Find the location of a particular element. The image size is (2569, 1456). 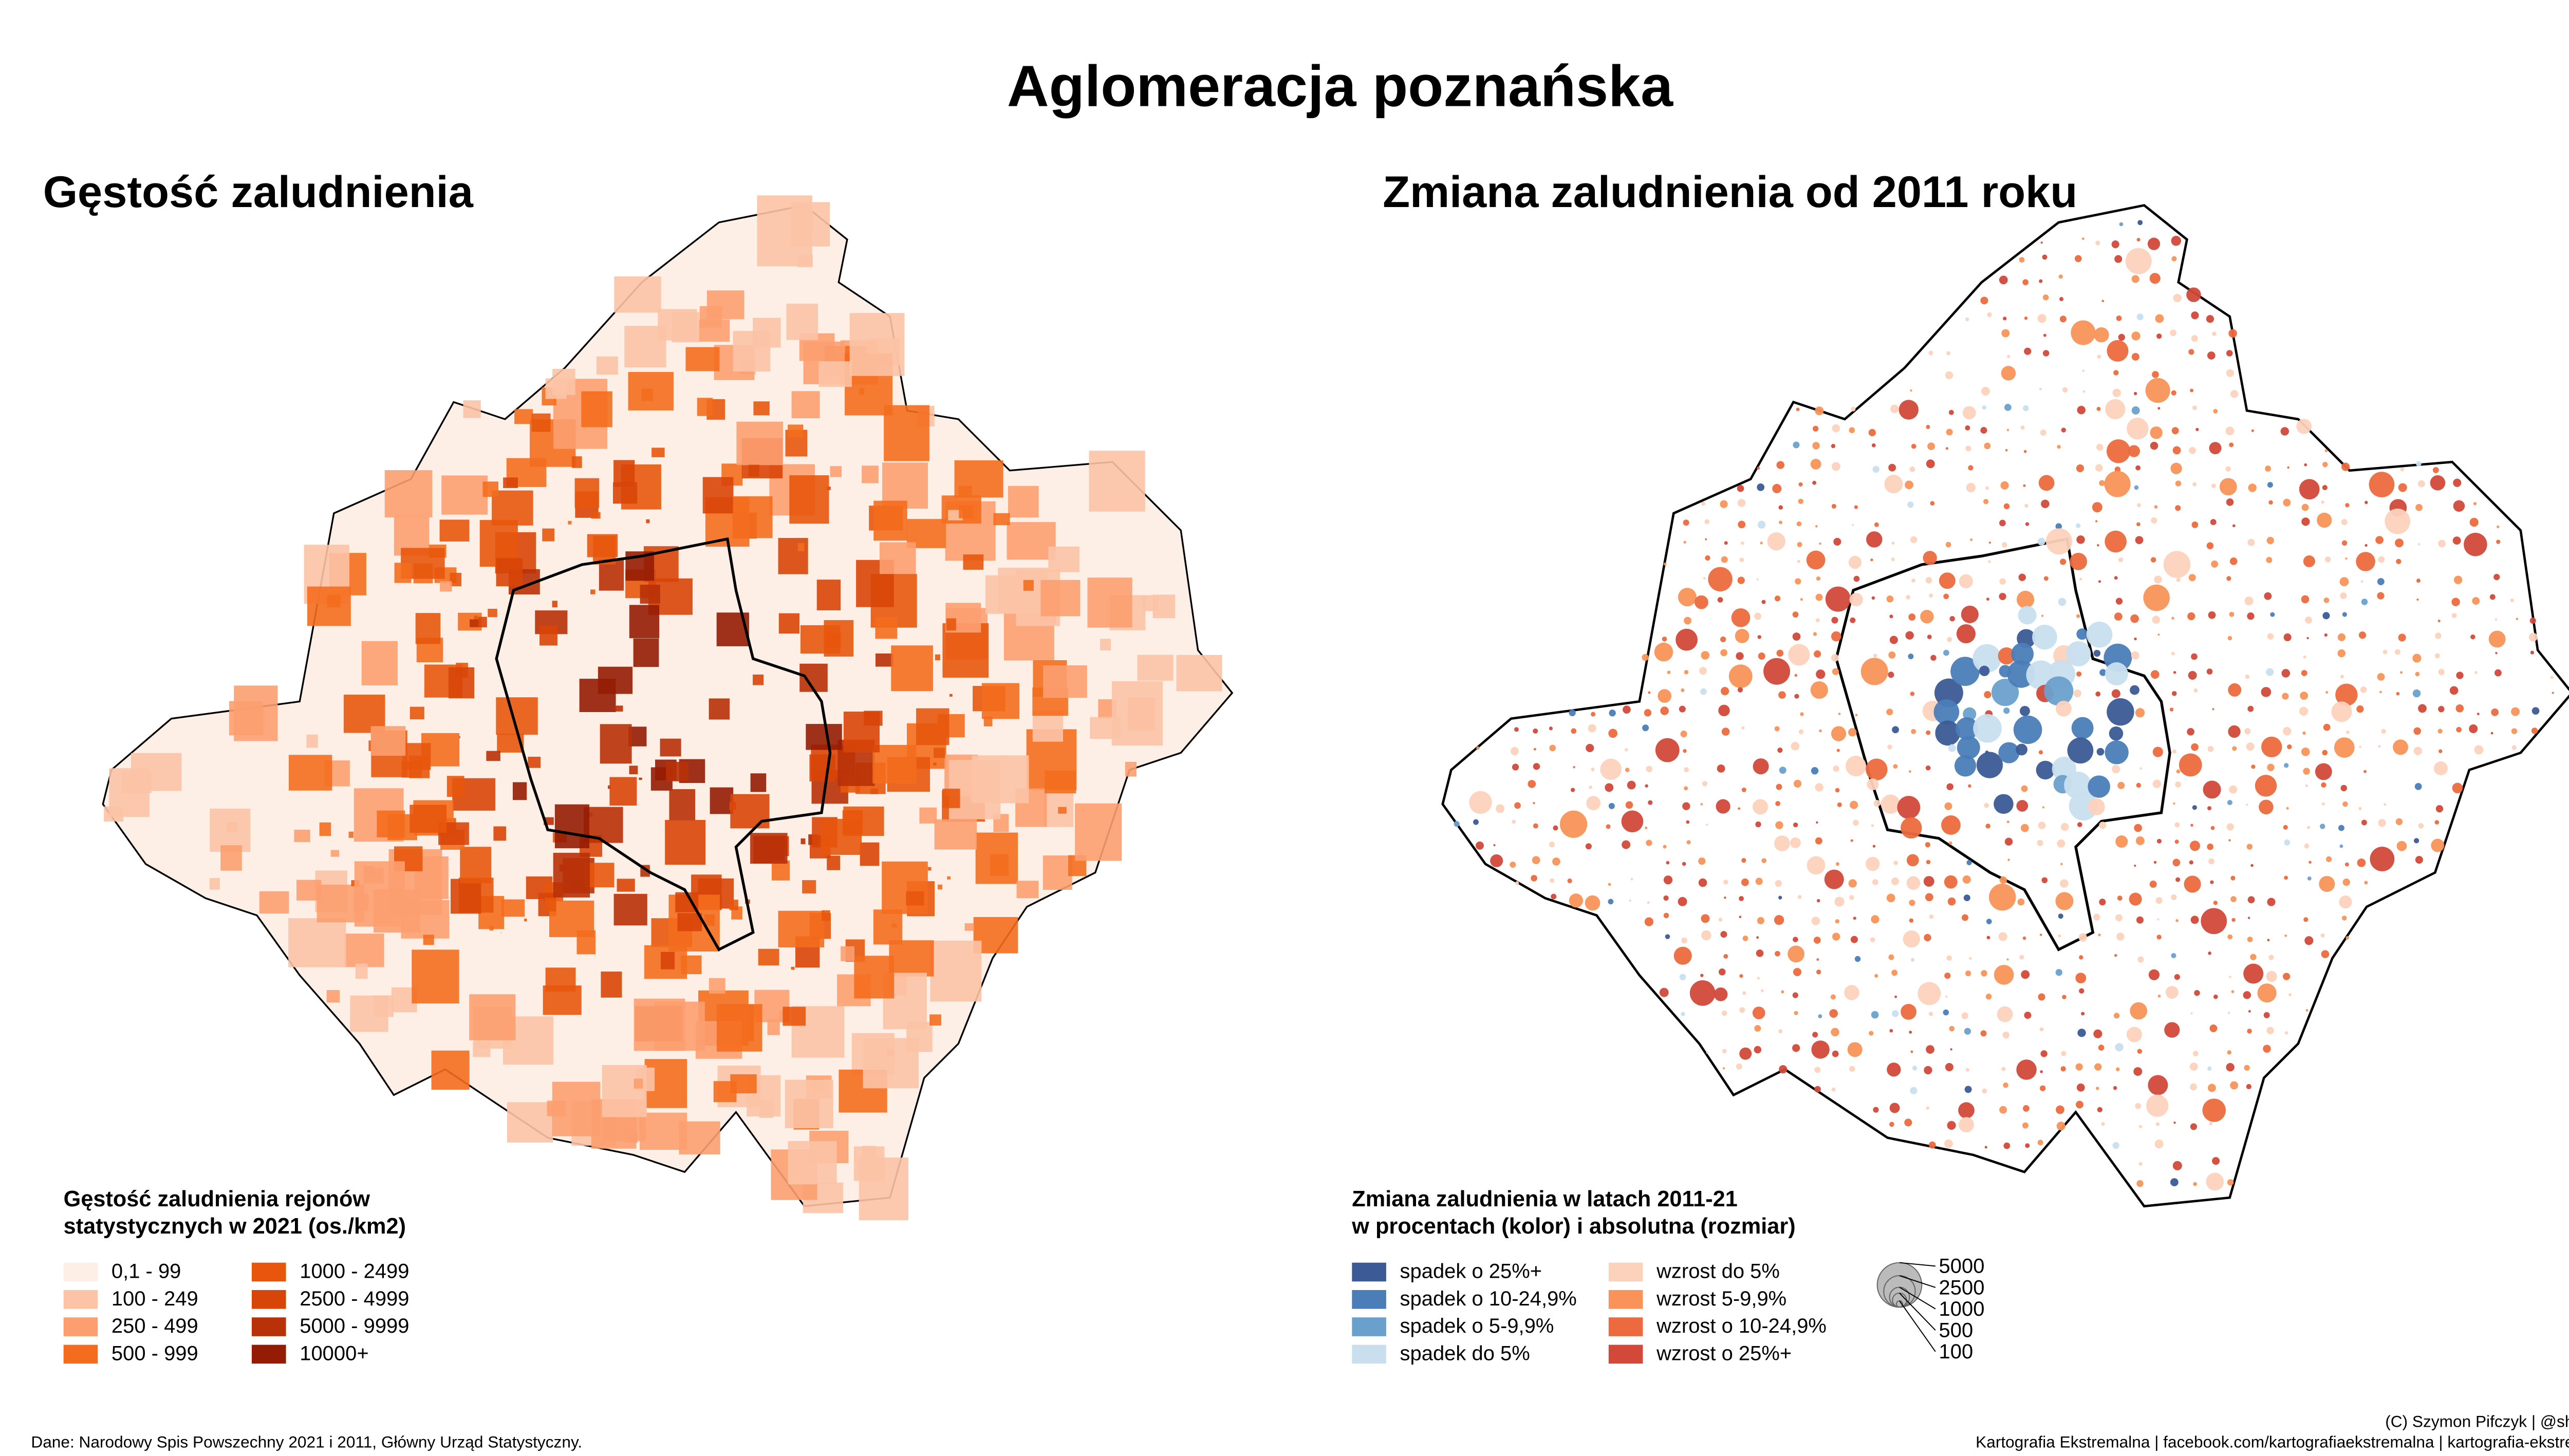

legend-label: spadek o 25%+ is located at coordinates (1471, 1271).